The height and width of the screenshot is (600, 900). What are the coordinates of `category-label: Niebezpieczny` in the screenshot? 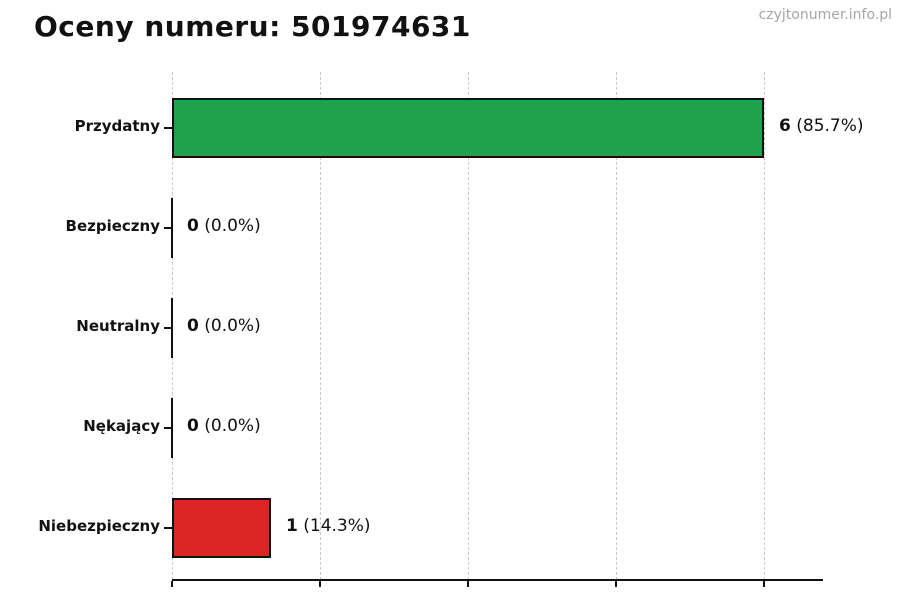 It's located at (99, 526).